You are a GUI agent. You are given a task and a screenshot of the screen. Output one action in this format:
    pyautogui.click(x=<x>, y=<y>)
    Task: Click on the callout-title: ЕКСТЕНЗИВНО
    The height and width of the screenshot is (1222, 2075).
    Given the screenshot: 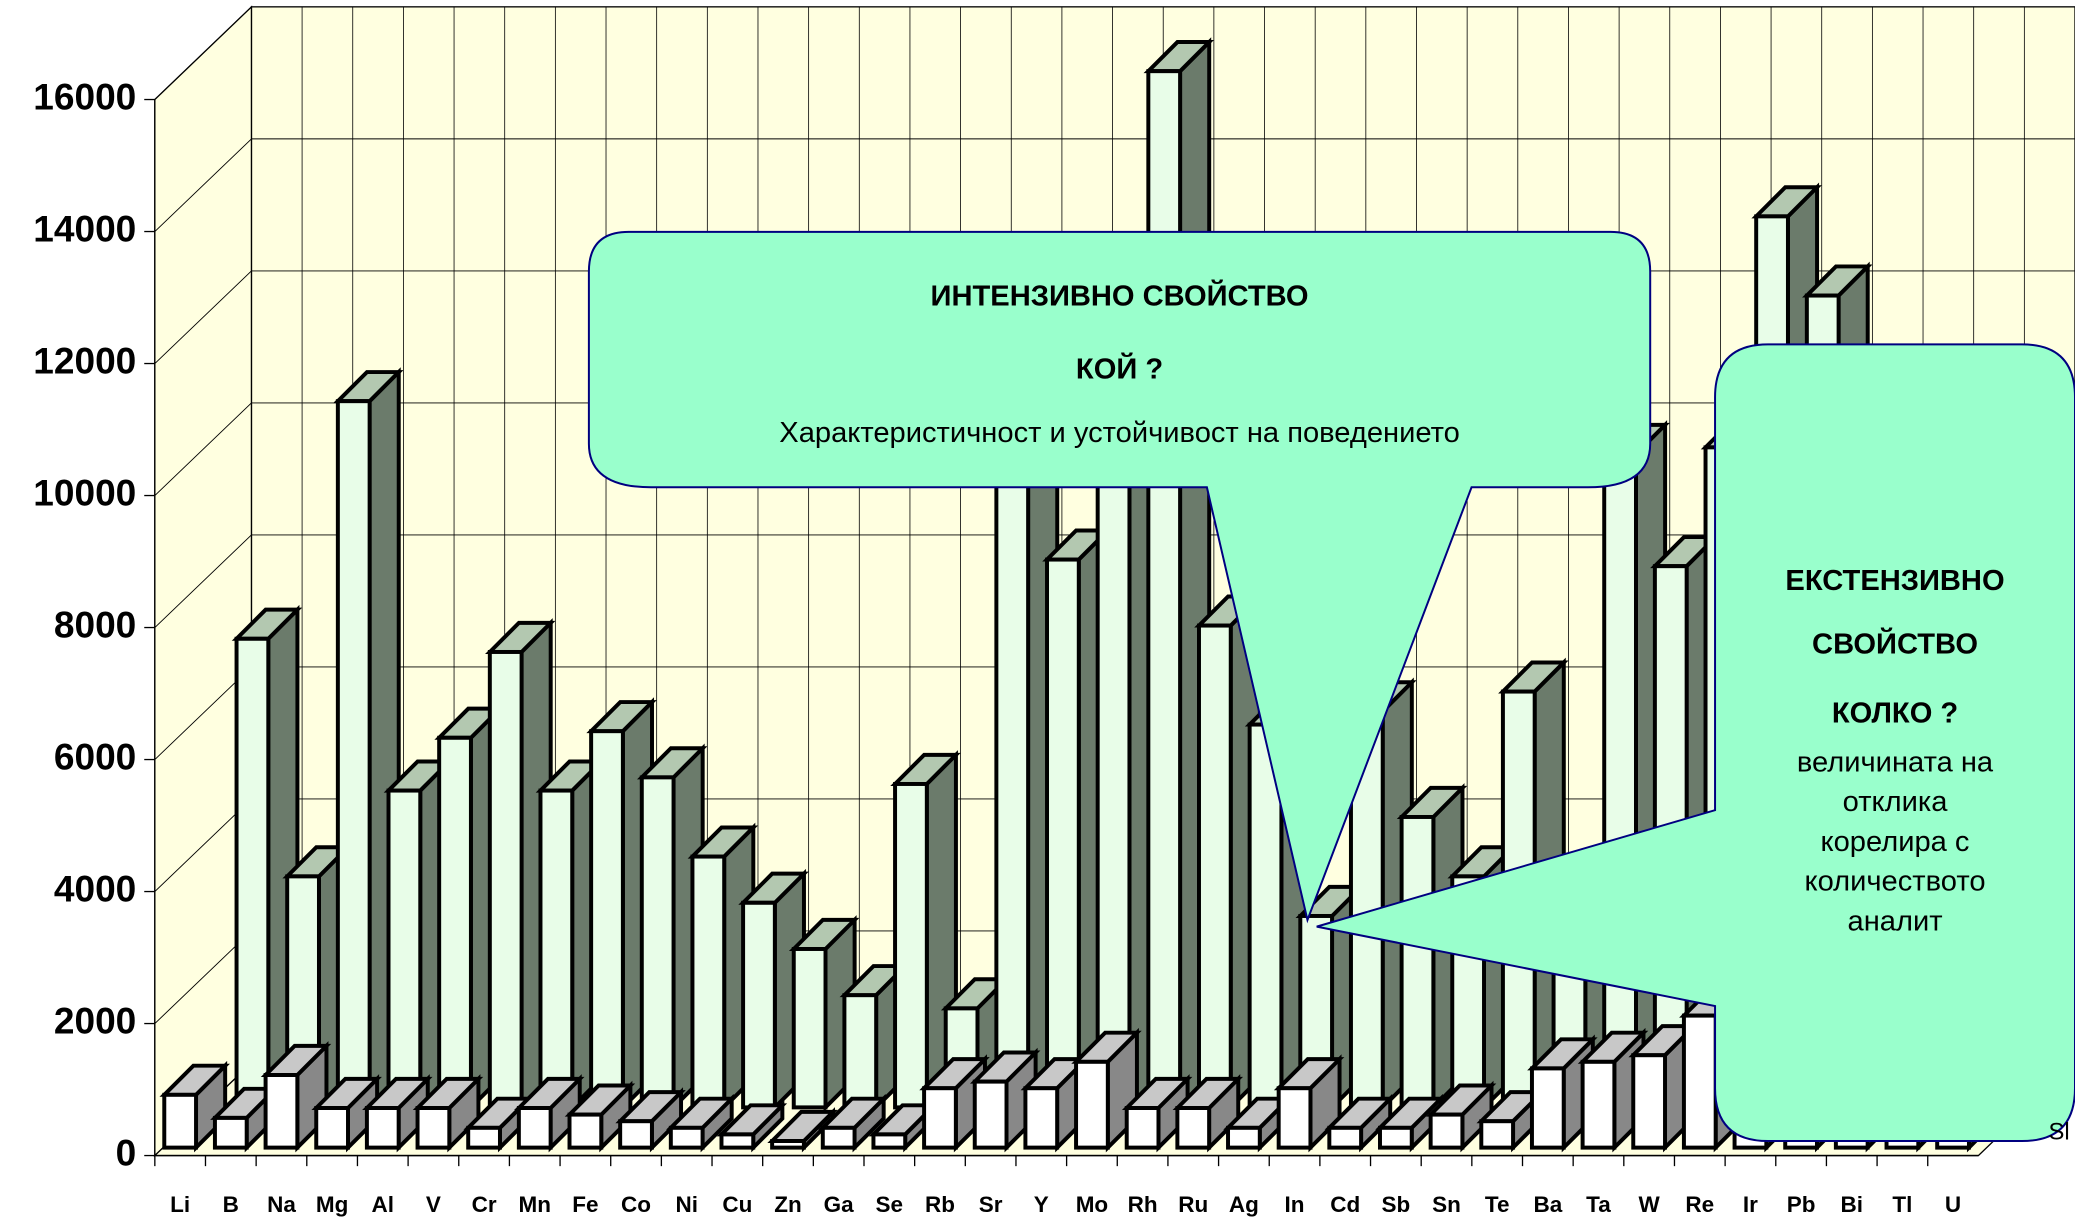 What is the action you would take?
    pyautogui.click(x=1894, y=581)
    